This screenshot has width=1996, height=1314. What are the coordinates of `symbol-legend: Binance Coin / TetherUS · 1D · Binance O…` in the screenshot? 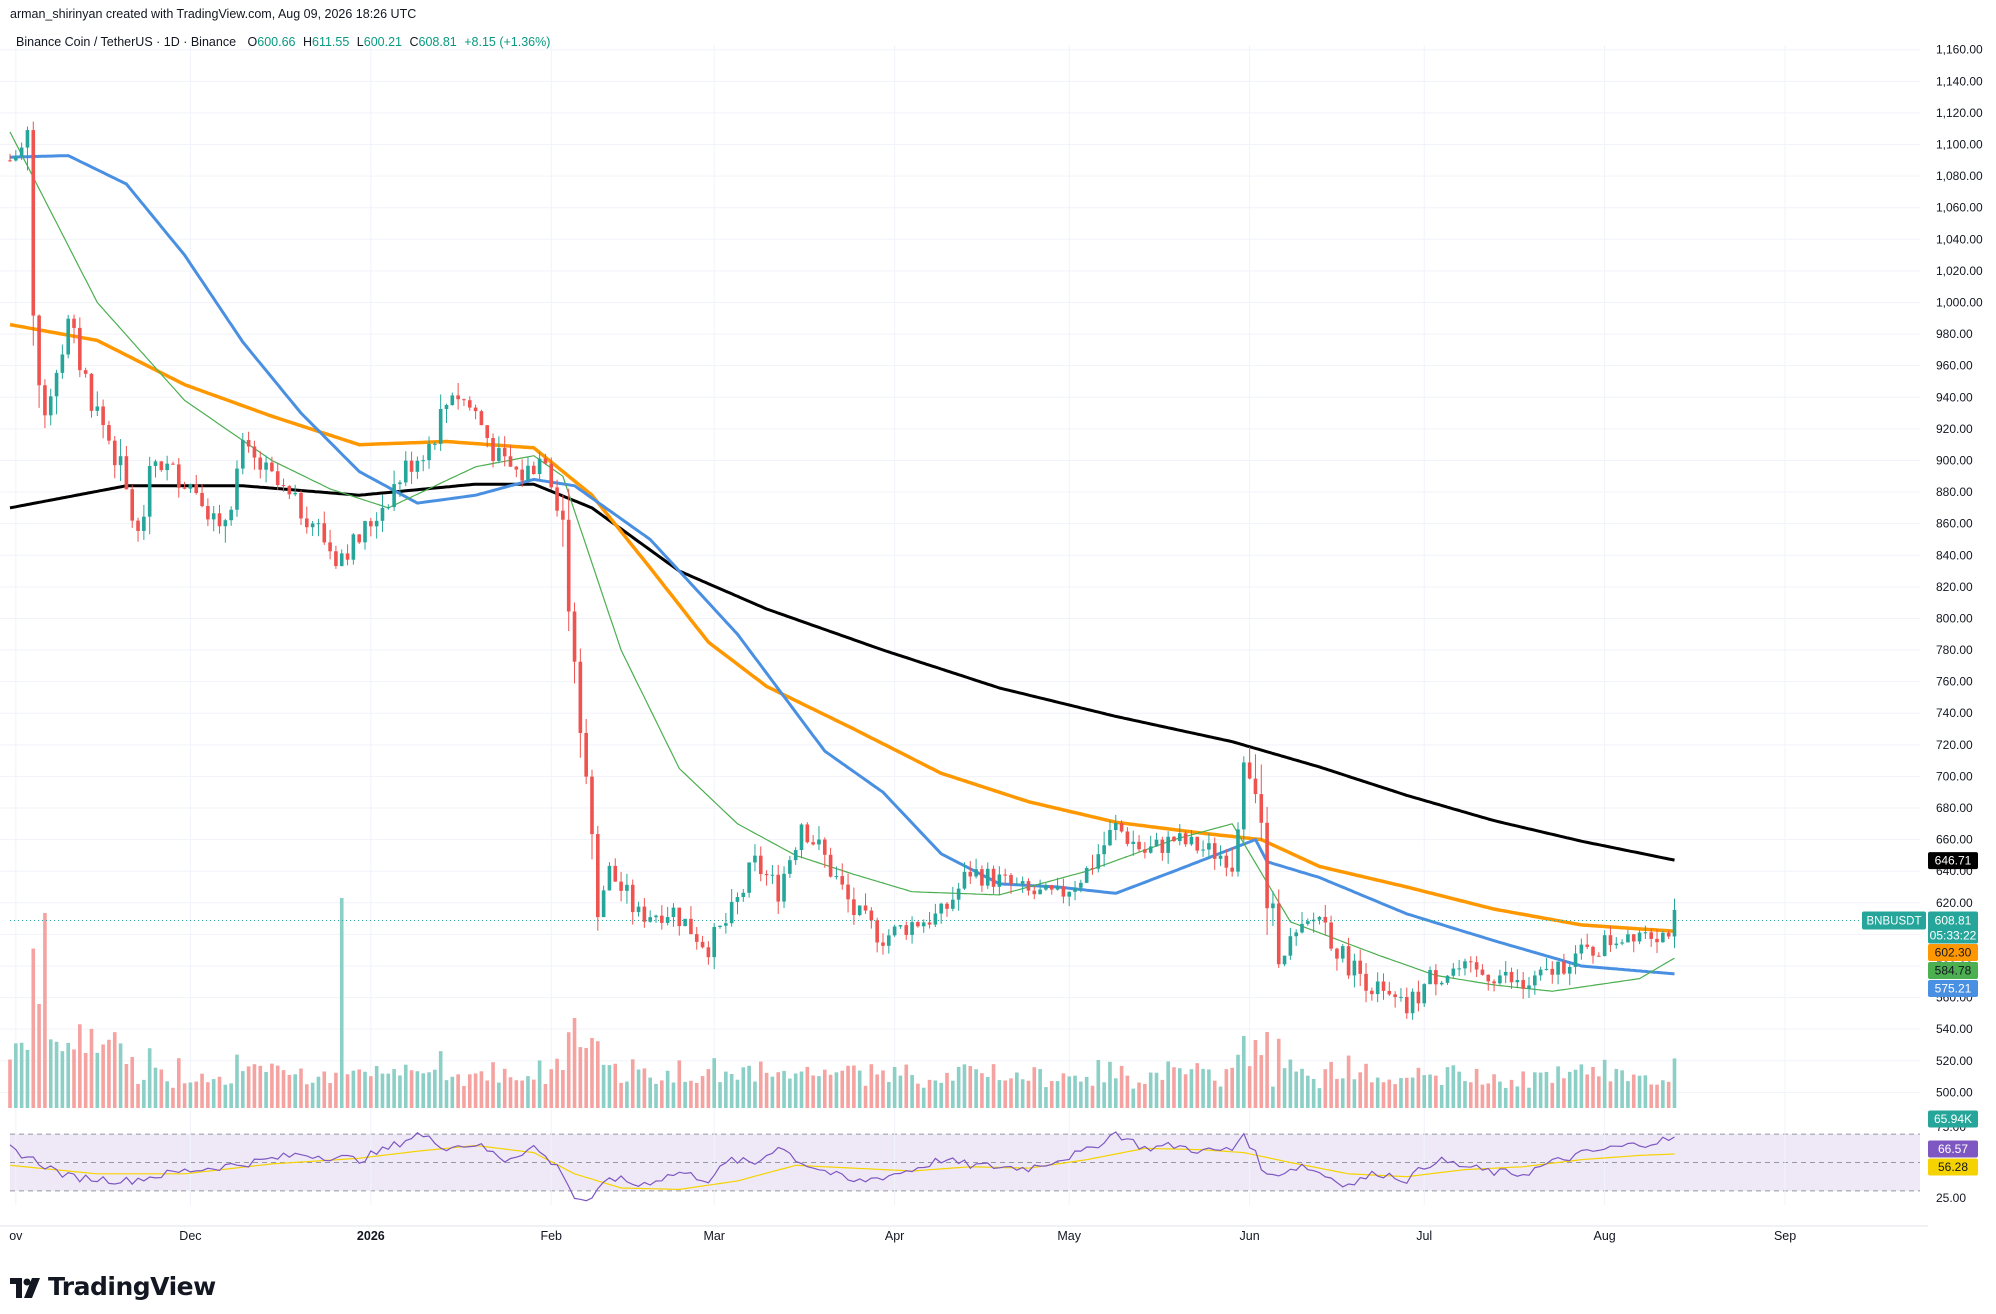 It's located at (283, 42).